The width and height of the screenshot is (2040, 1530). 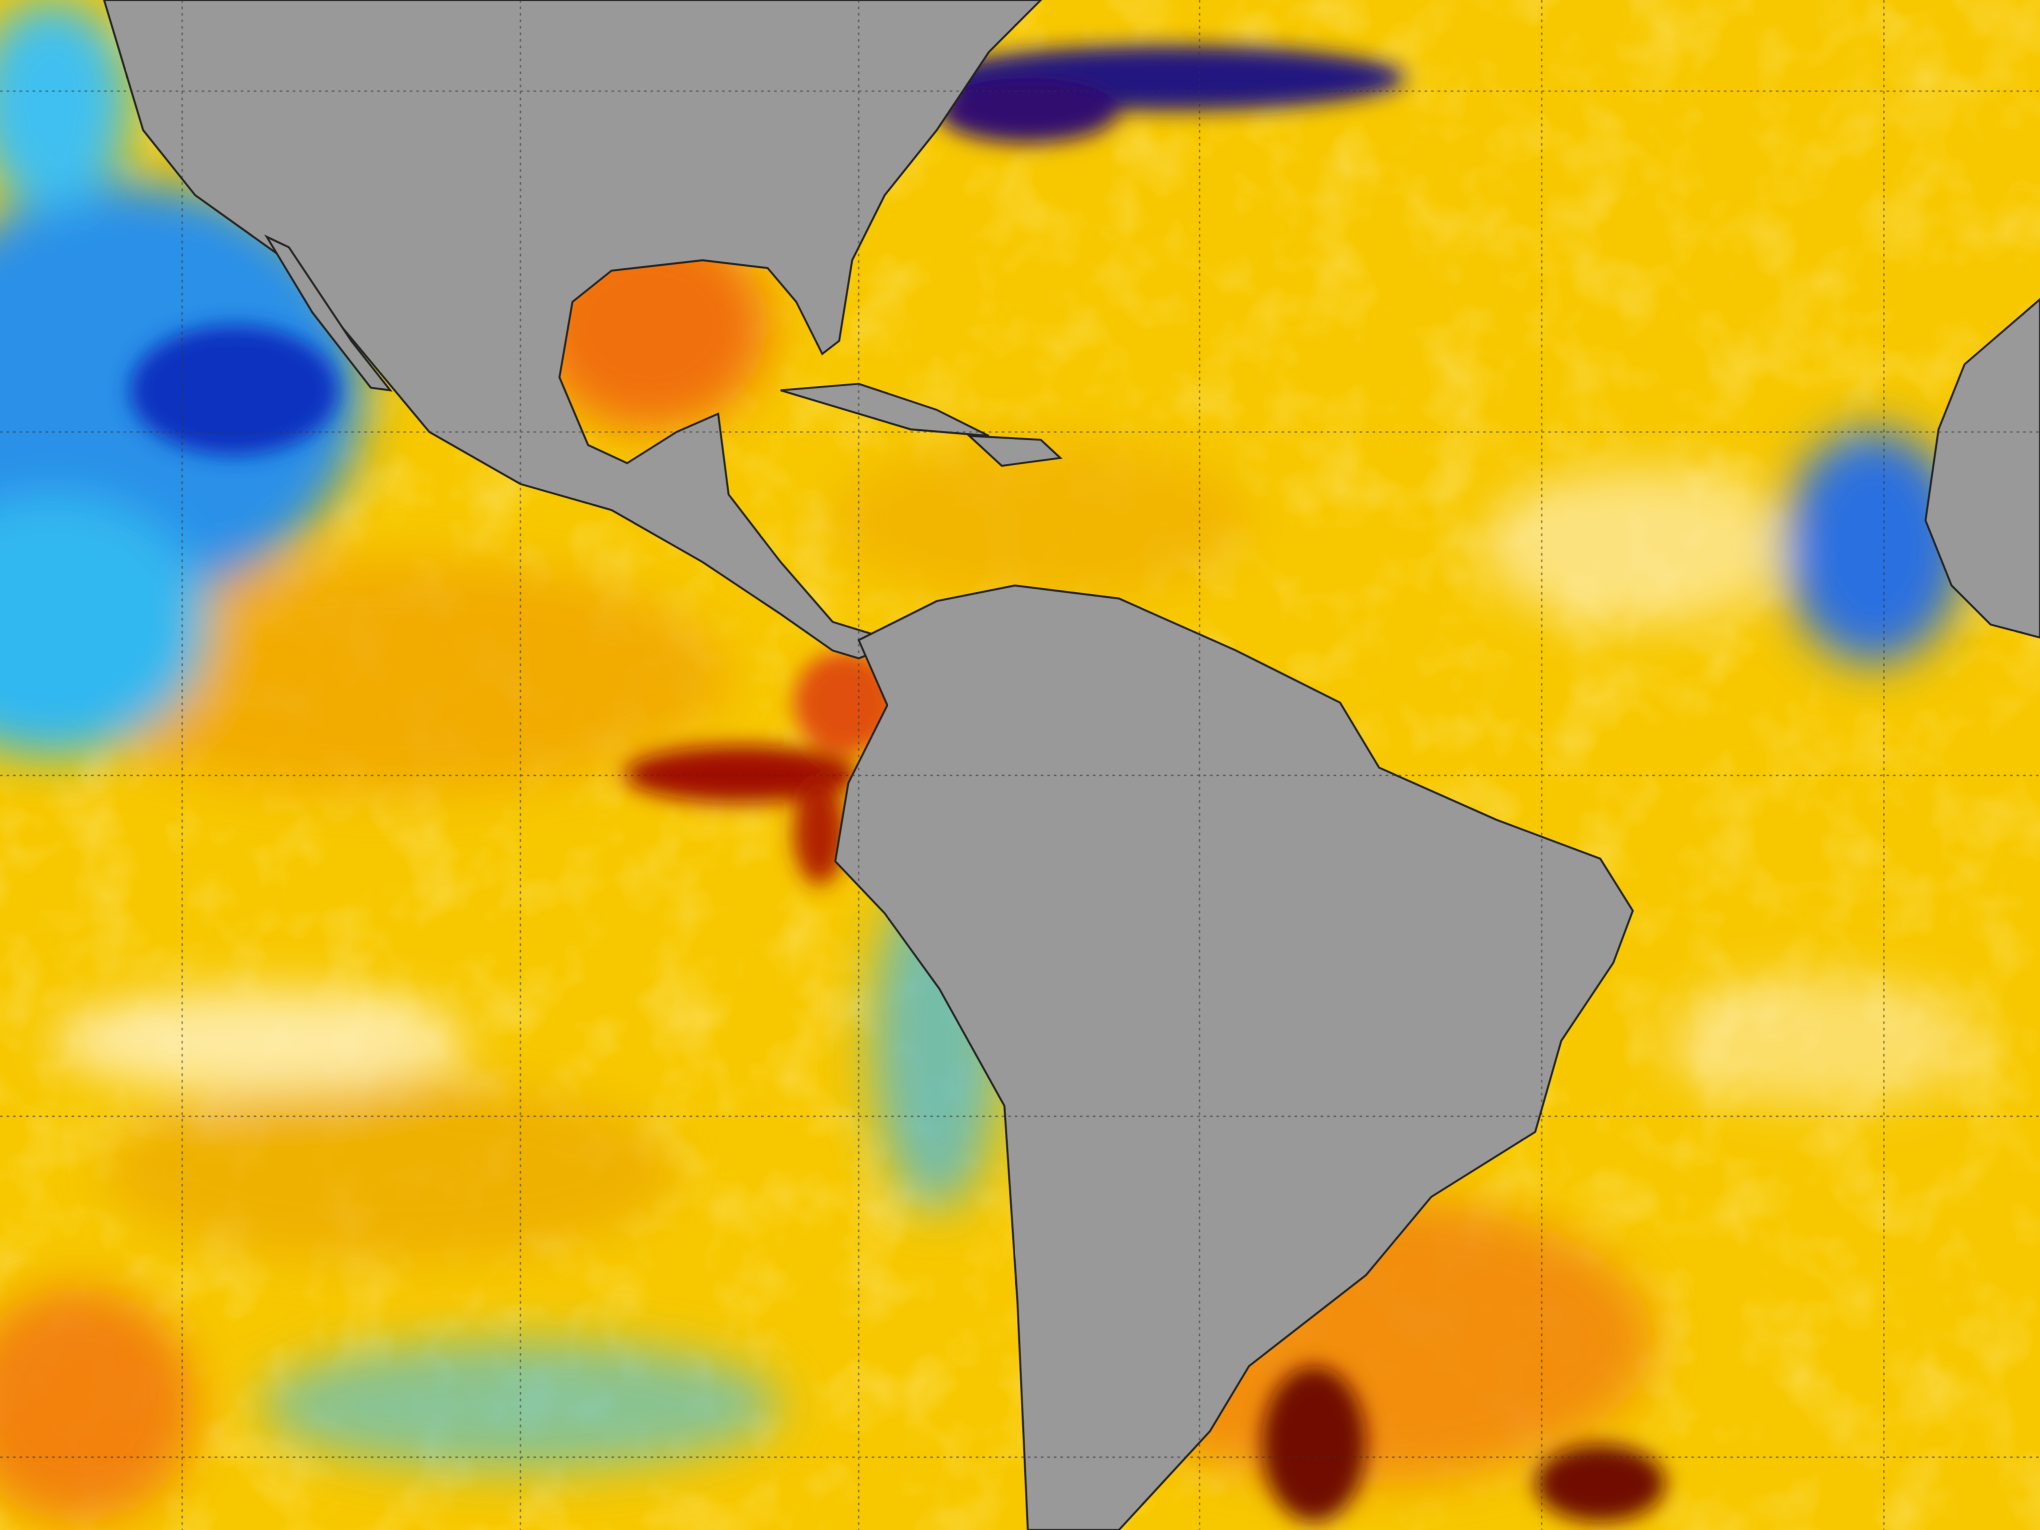 I want to click on africa, so click(x=1982, y=468).